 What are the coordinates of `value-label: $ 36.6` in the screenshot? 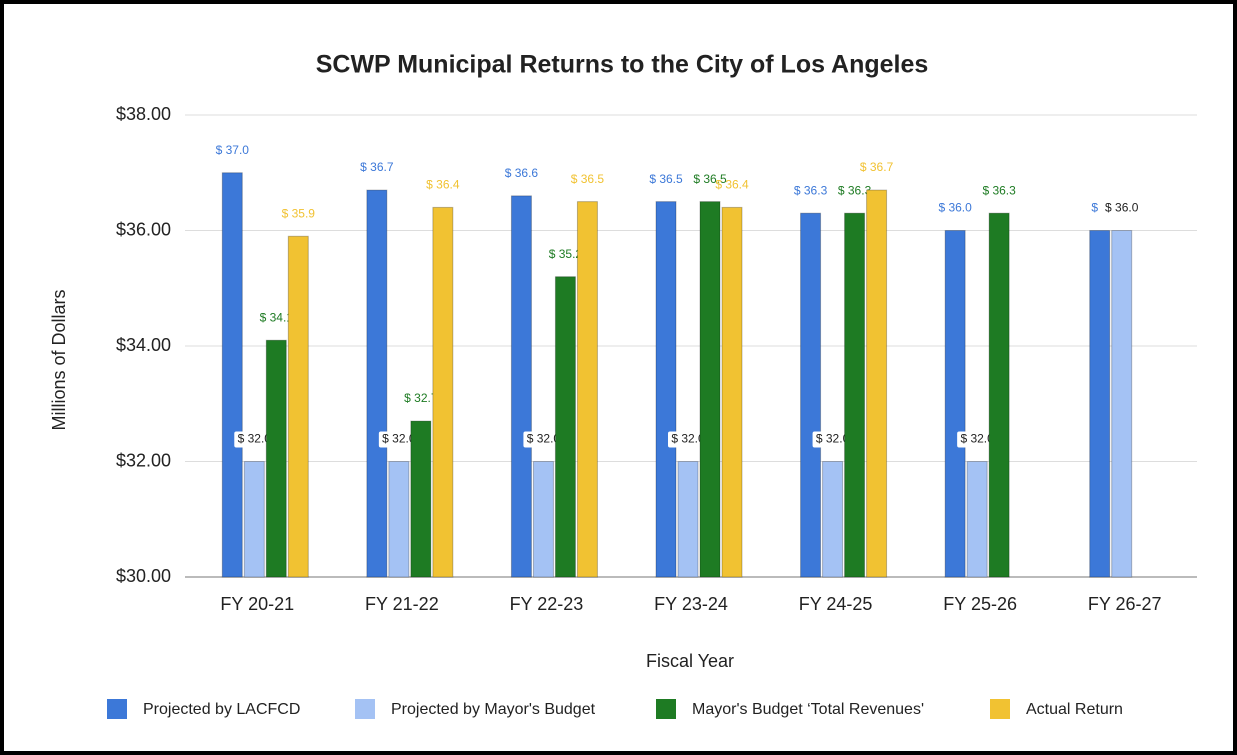 It's located at (522, 173).